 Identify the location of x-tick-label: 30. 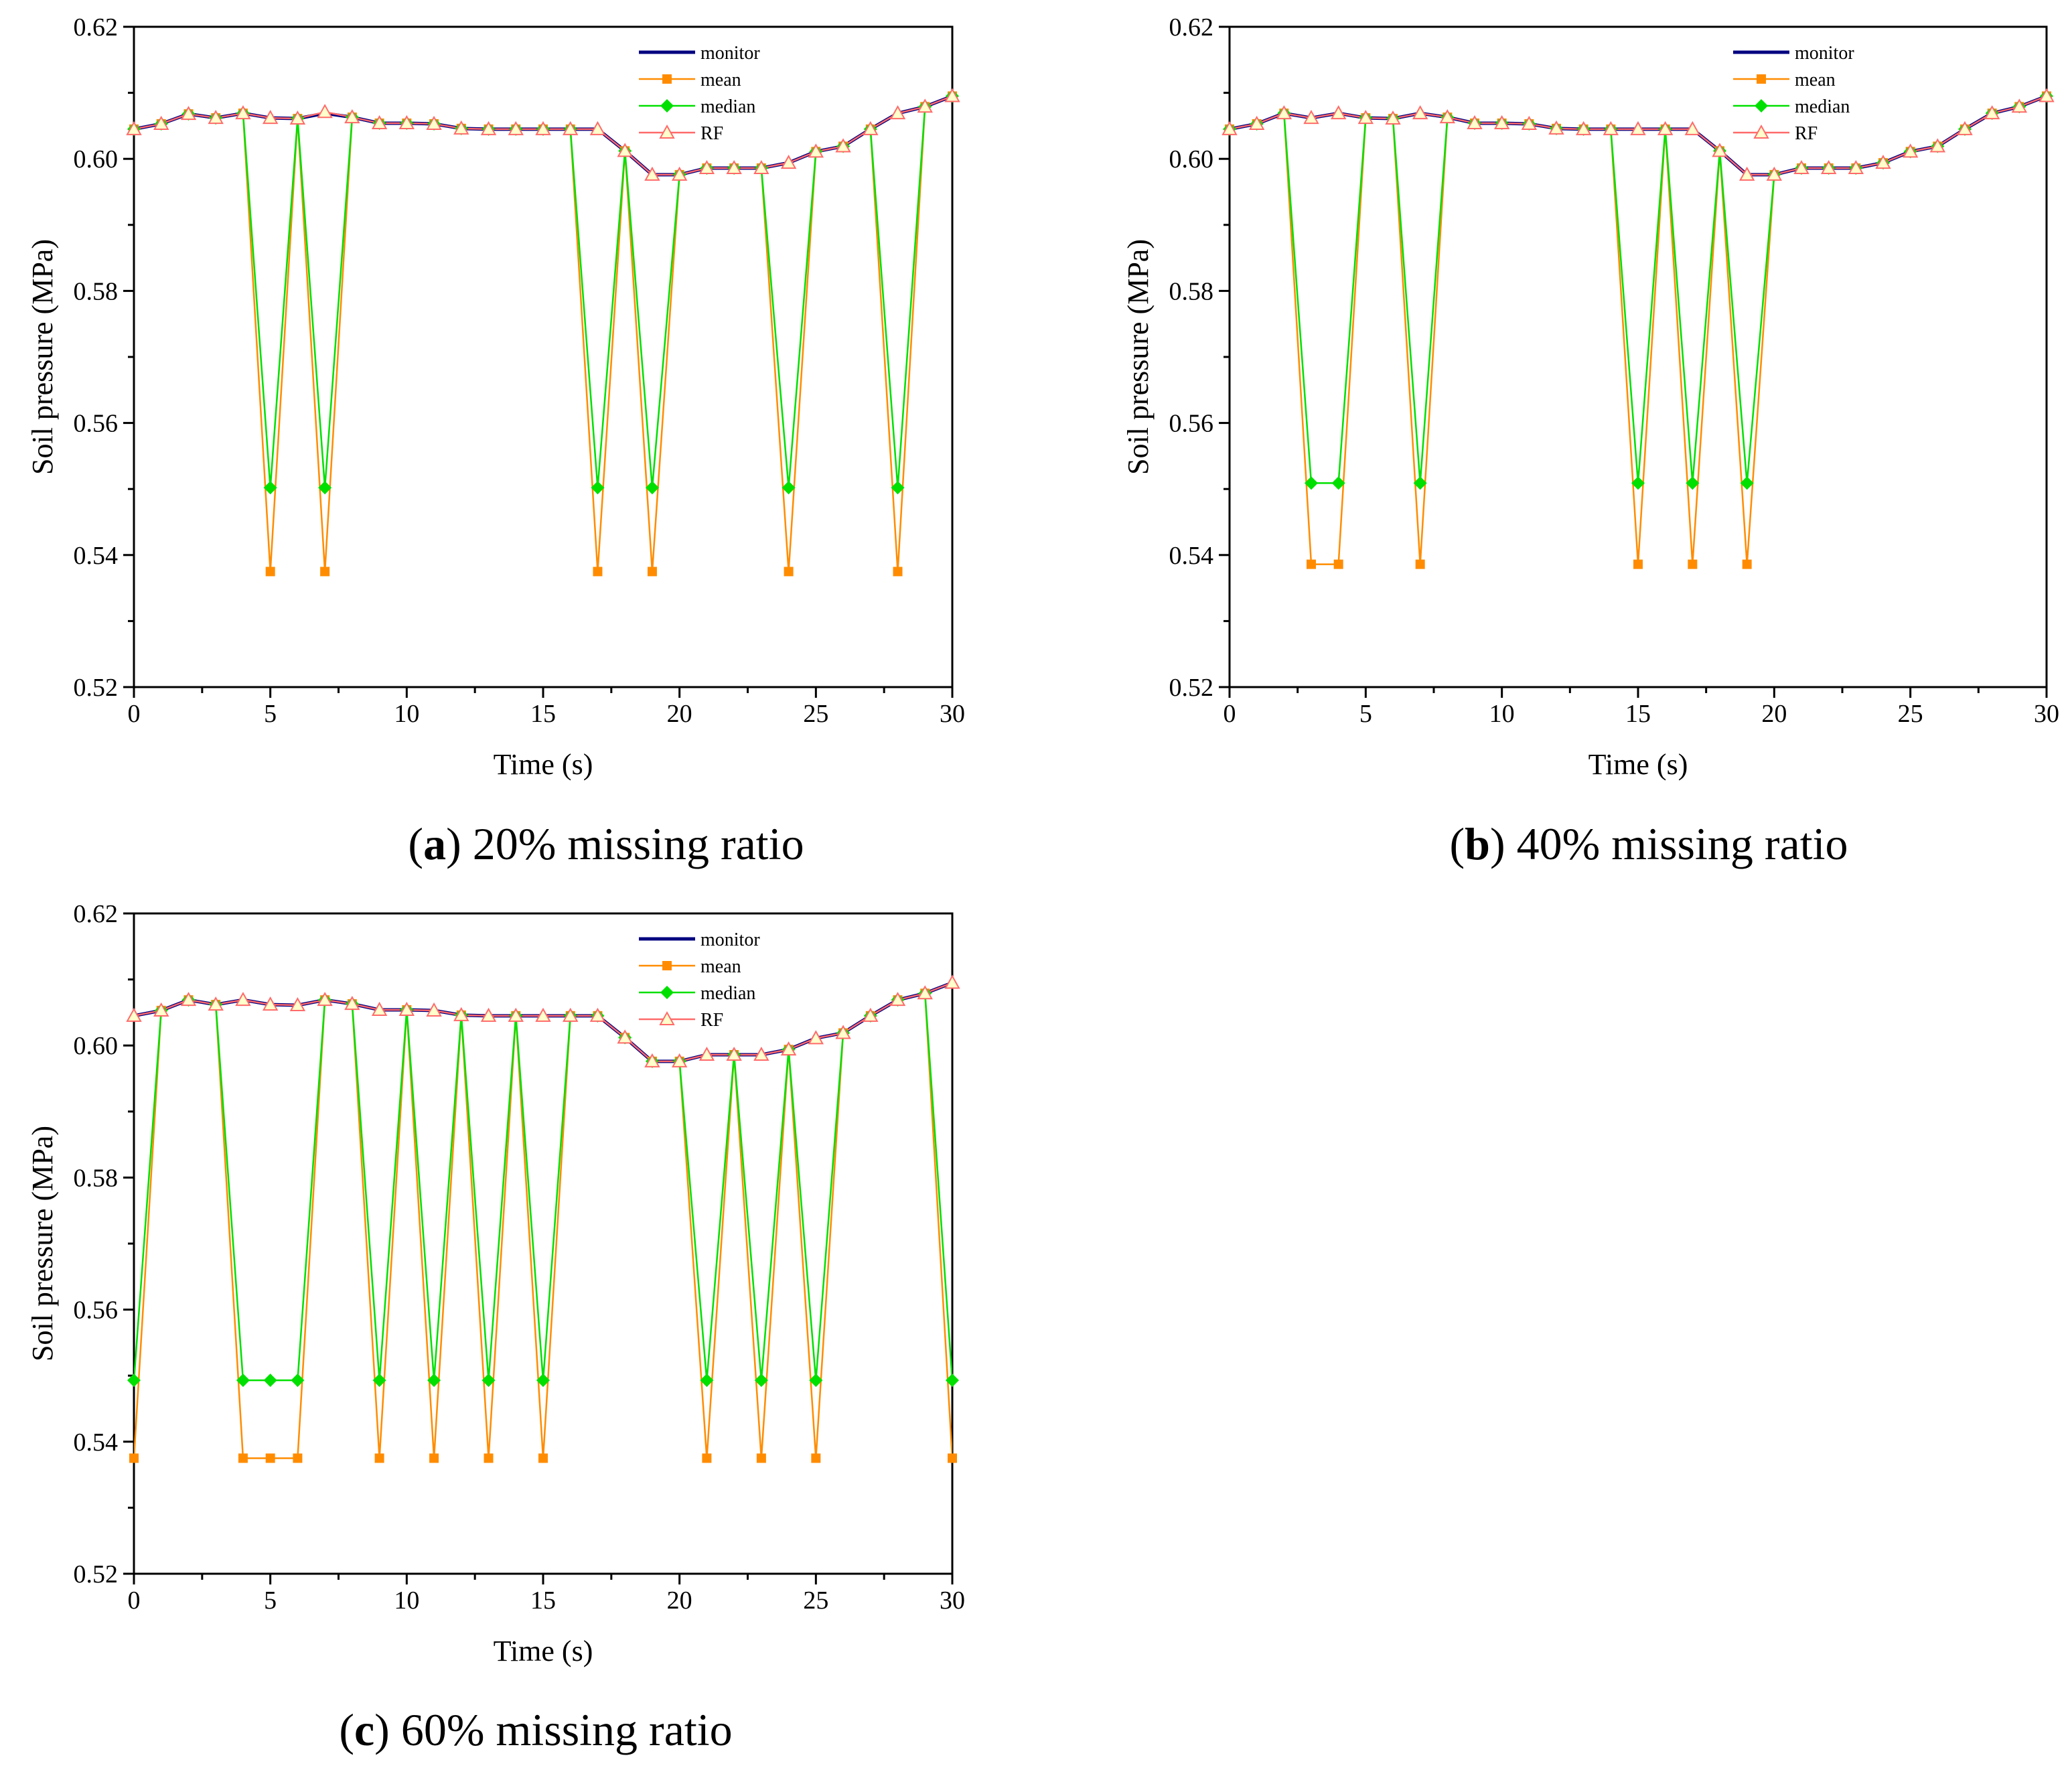
(952, 714).